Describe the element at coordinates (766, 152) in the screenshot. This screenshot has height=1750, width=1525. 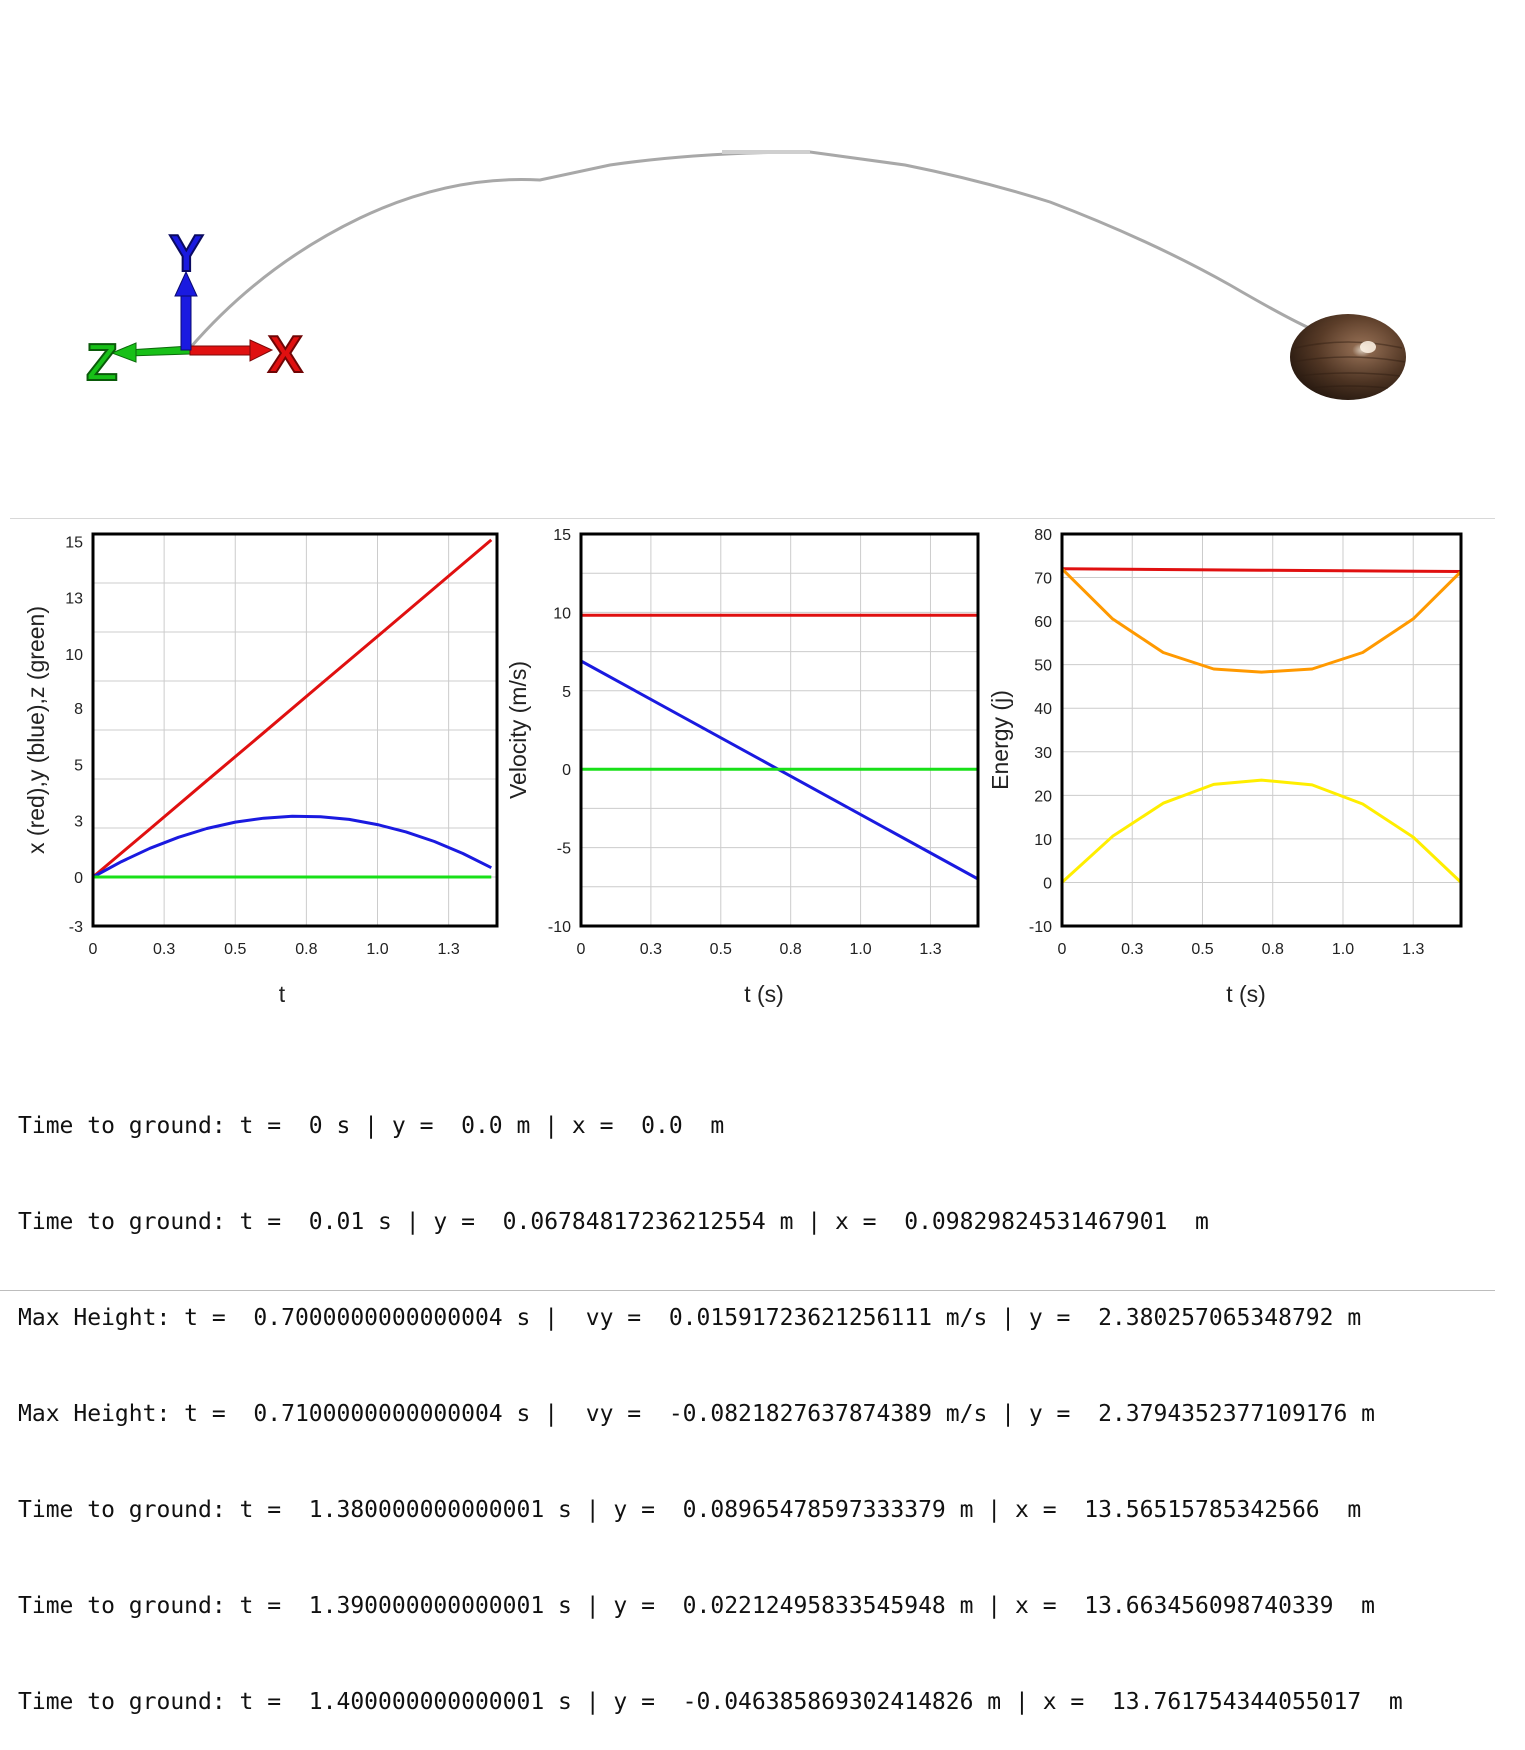
I see `trail-highlight` at that location.